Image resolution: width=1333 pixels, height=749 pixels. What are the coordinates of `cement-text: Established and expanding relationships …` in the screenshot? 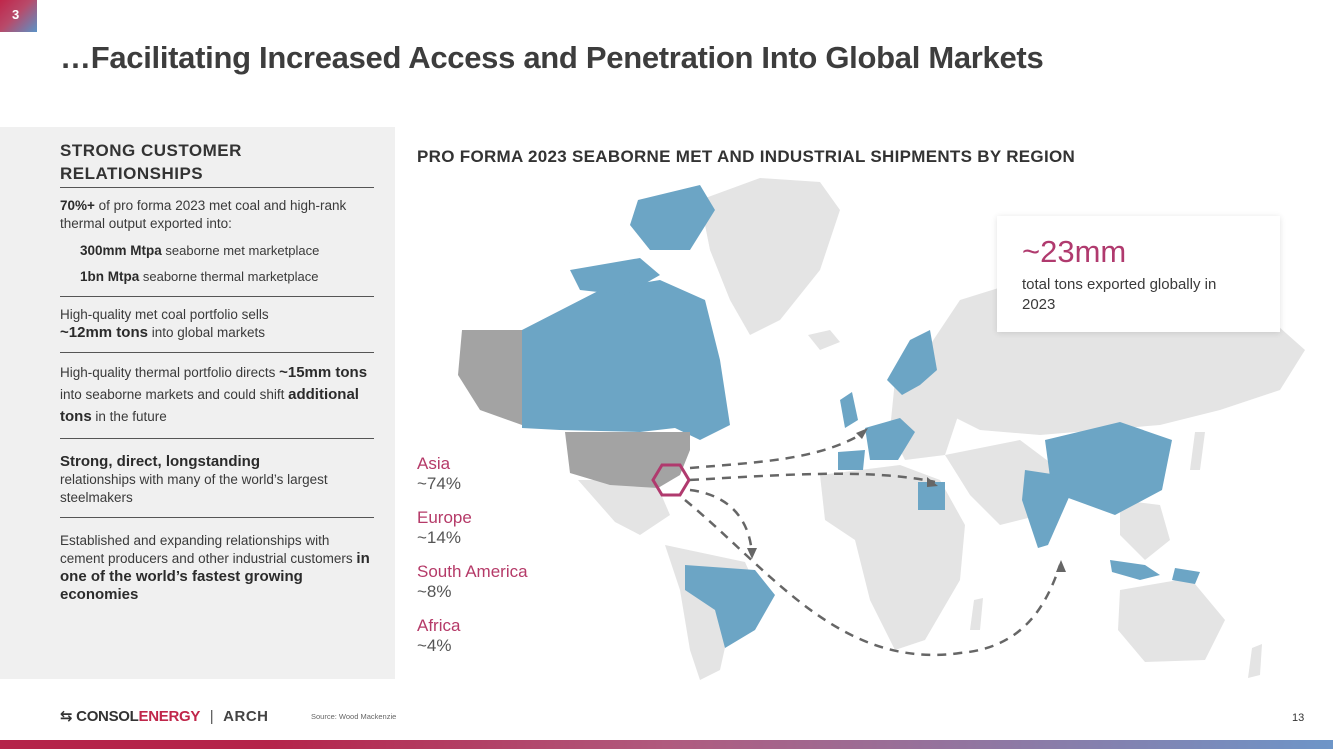 It's located at (208, 549).